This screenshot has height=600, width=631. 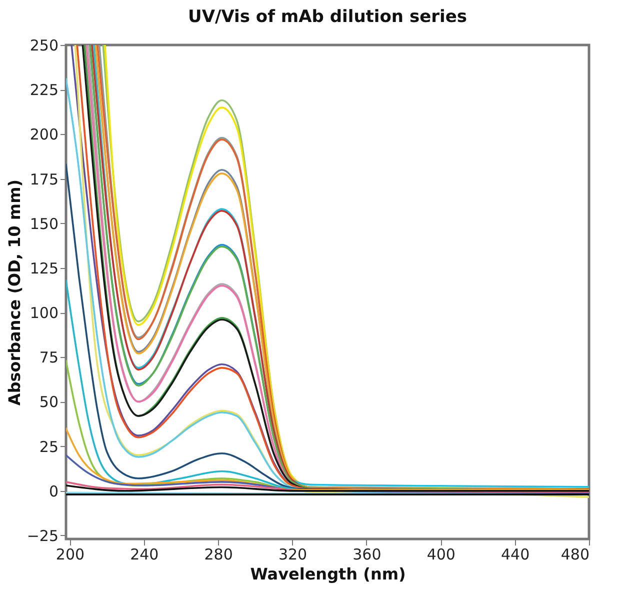 What do you see at coordinates (293, 555) in the screenshot?
I see `x-tick-label: 320` at bounding box center [293, 555].